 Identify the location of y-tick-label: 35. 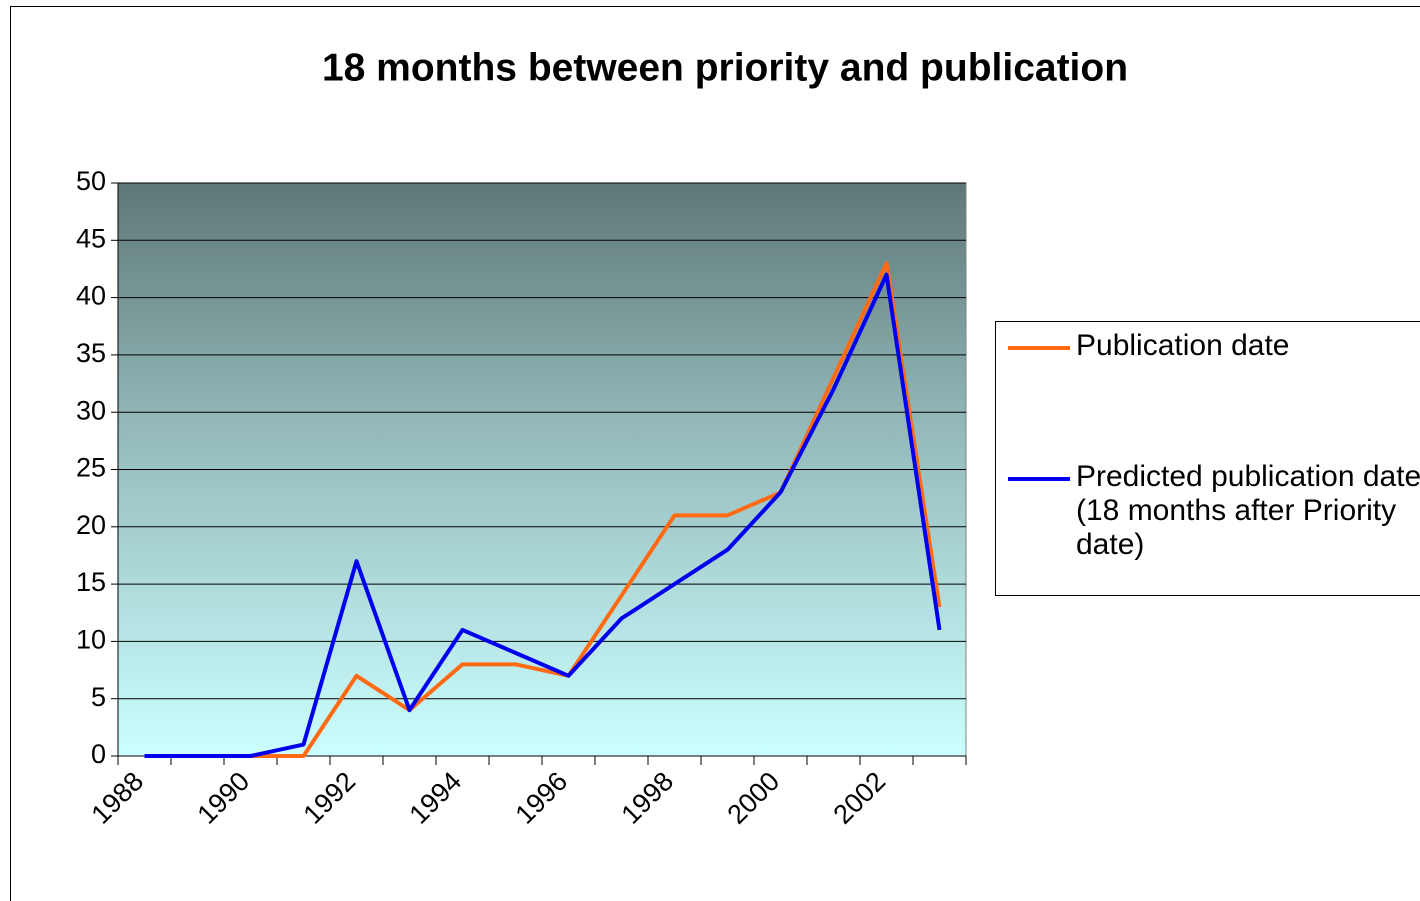
(91, 353).